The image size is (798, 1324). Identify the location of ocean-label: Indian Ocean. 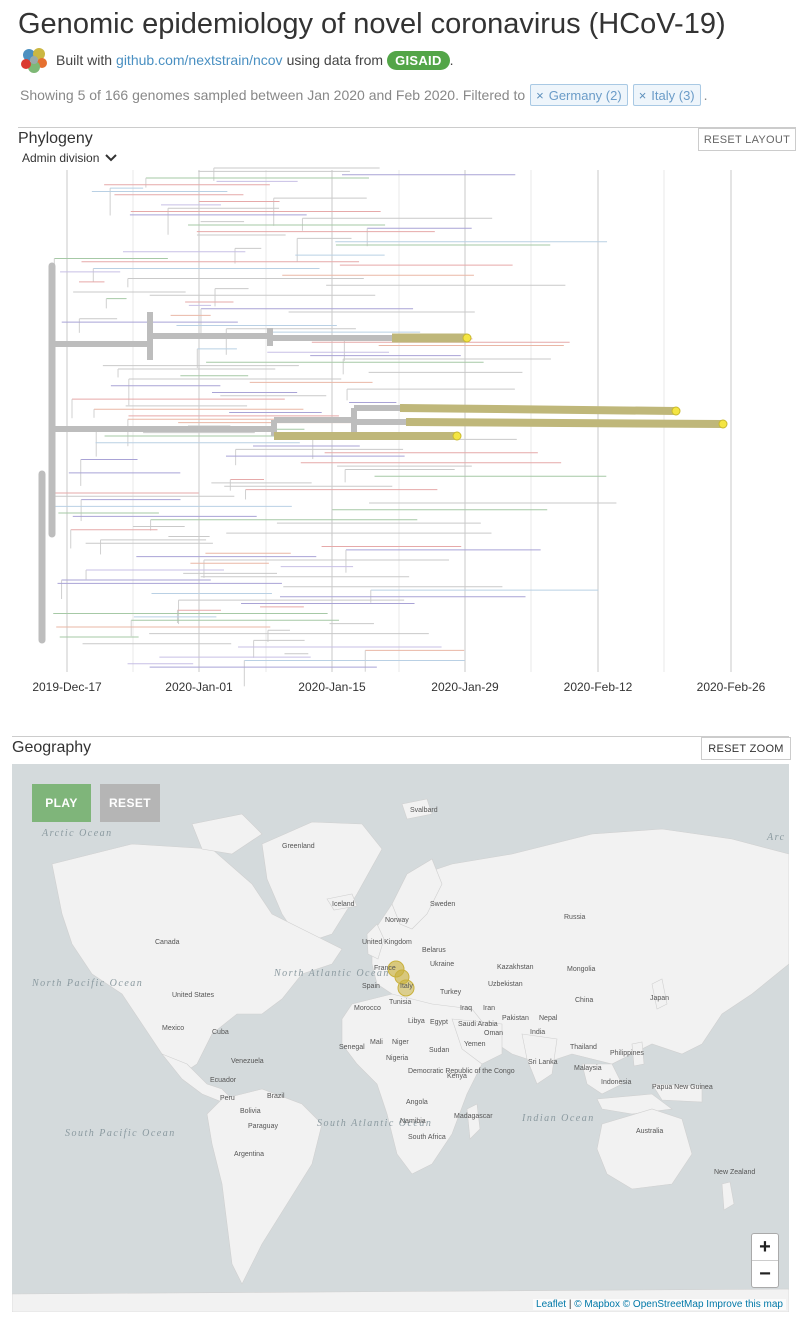
(558, 1118).